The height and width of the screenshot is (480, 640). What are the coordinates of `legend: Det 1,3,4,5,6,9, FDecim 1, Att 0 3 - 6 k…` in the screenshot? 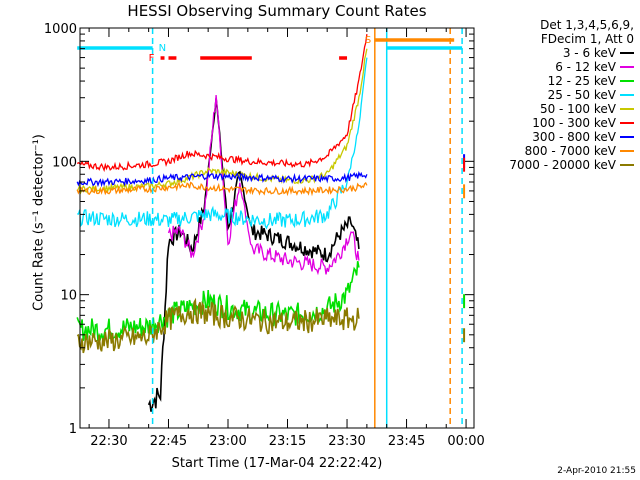 It's located at (558, 95).